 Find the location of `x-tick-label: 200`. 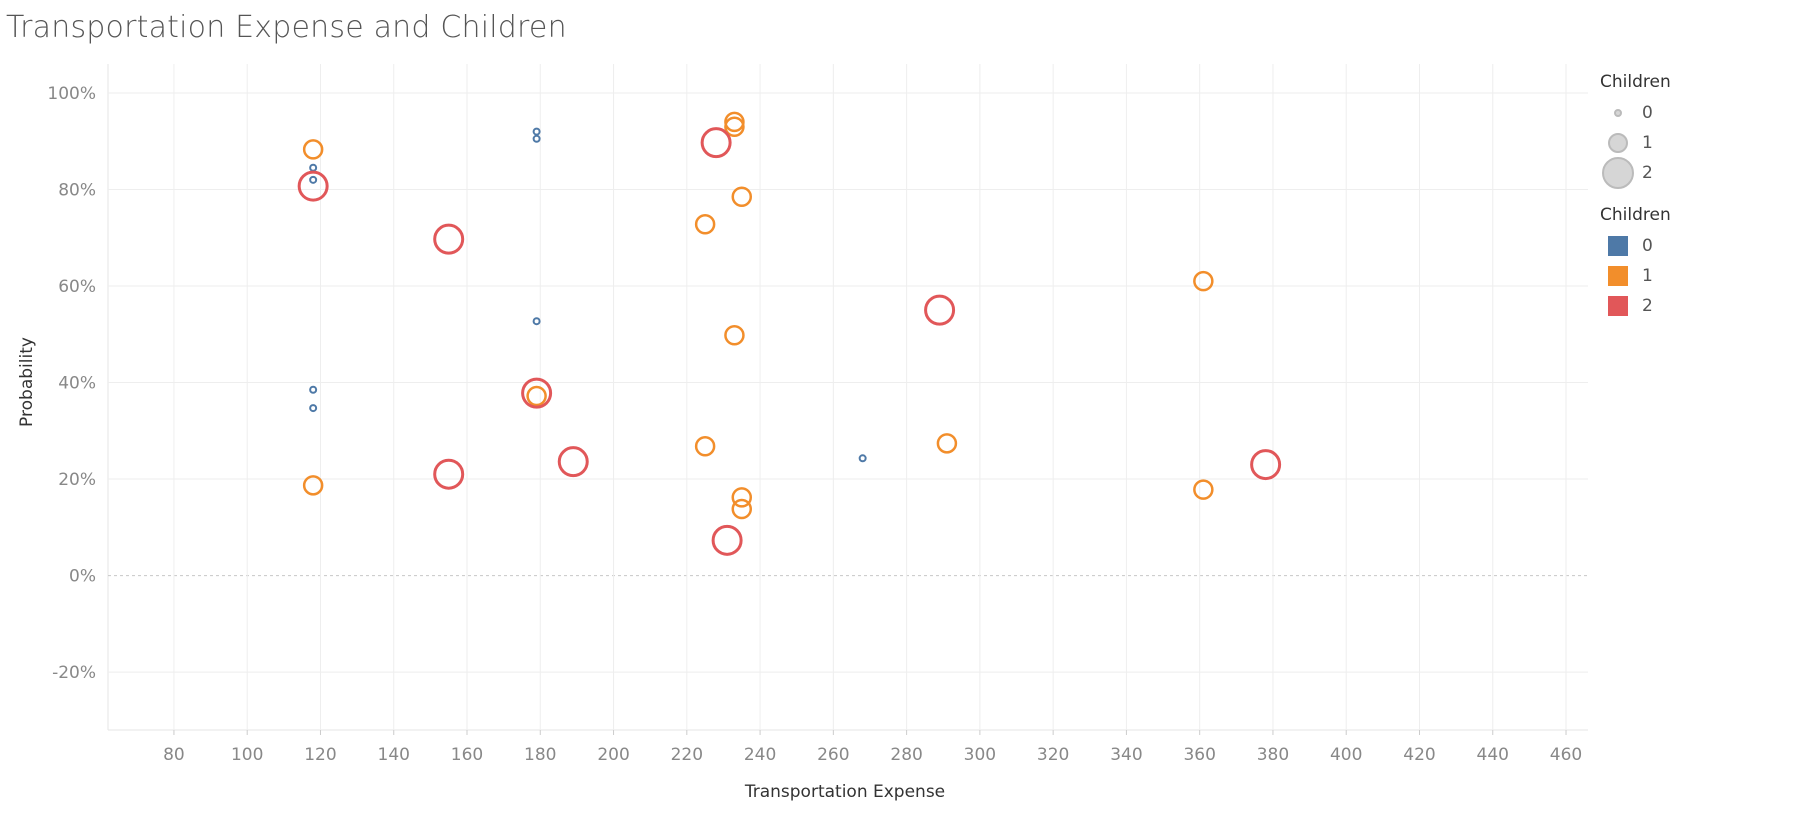

x-tick-label: 200 is located at coordinates (613, 755).